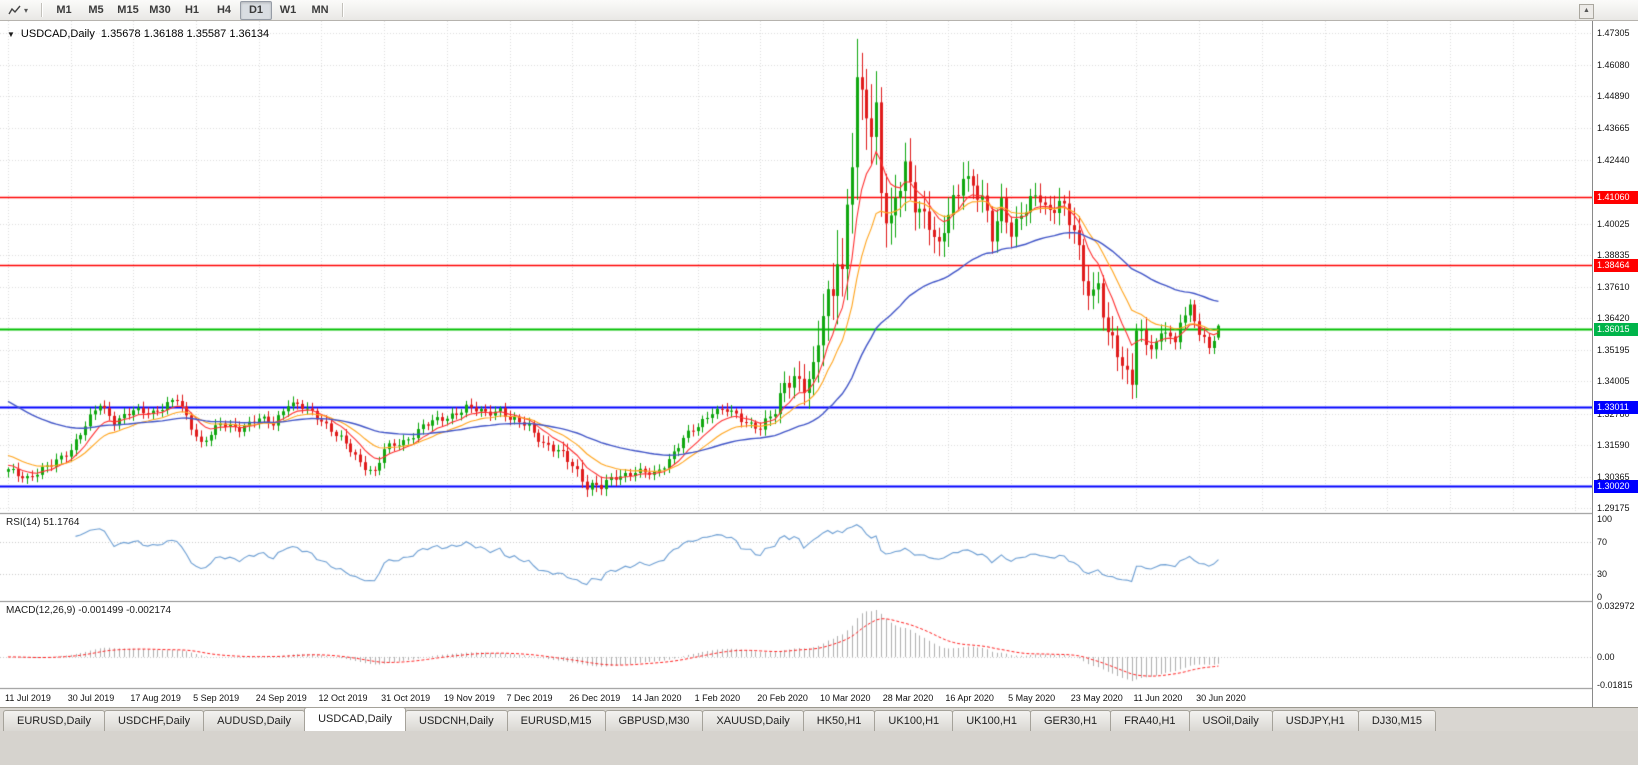 The image size is (1638, 765). What do you see at coordinates (1613, 287) in the screenshot?
I see `price-axis-tick: 1.37610` at bounding box center [1613, 287].